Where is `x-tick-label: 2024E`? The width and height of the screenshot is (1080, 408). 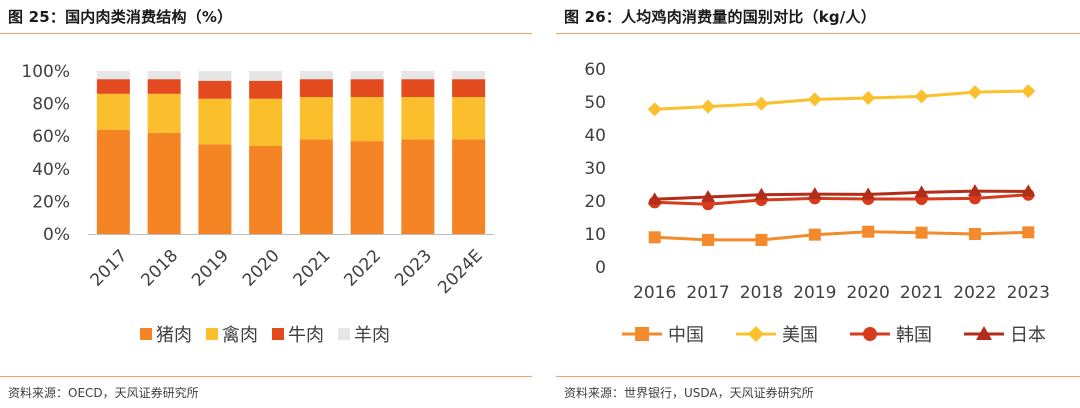
x-tick-label: 2024E is located at coordinates (460, 272).